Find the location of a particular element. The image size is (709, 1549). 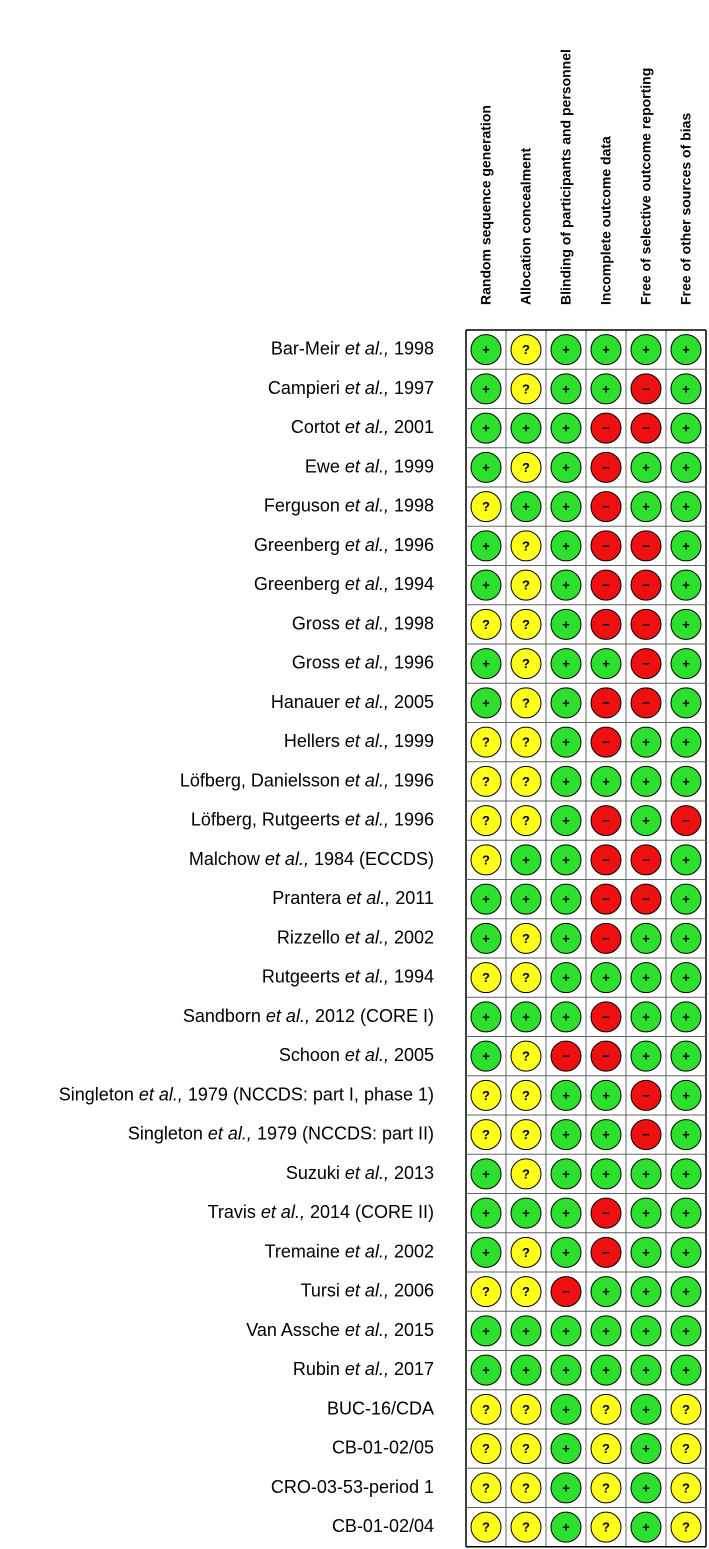

label-part: Prantera is located at coordinates (309, 898).